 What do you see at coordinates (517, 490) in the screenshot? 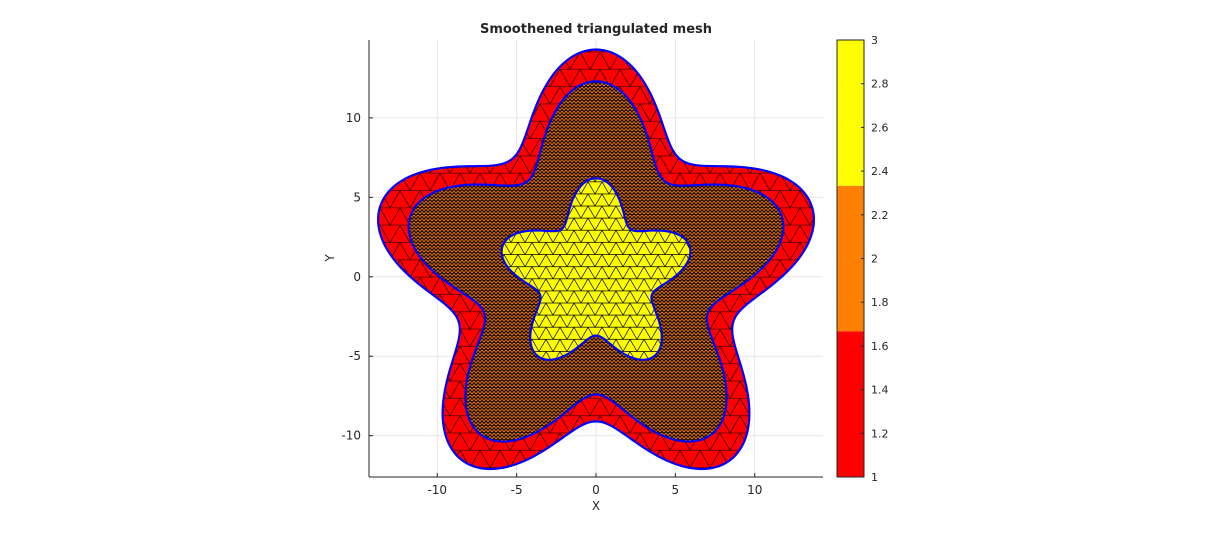
I see `x-tick-label: -5` at bounding box center [517, 490].